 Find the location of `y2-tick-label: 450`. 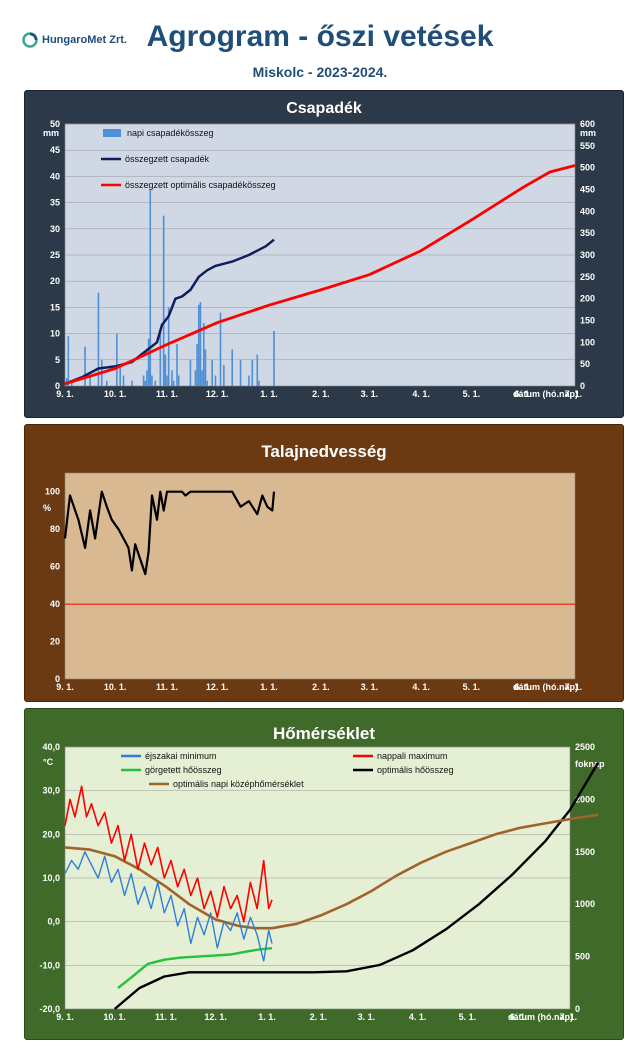

y2-tick-label: 450 is located at coordinates (587, 190).